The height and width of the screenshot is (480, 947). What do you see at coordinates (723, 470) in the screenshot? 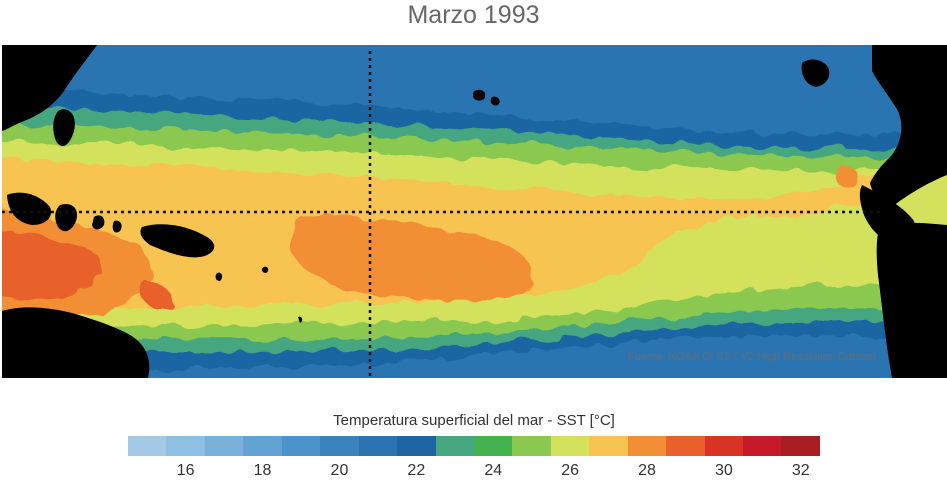
I see `colorbar-tick-label: 30` at bounding box center [723, 470].